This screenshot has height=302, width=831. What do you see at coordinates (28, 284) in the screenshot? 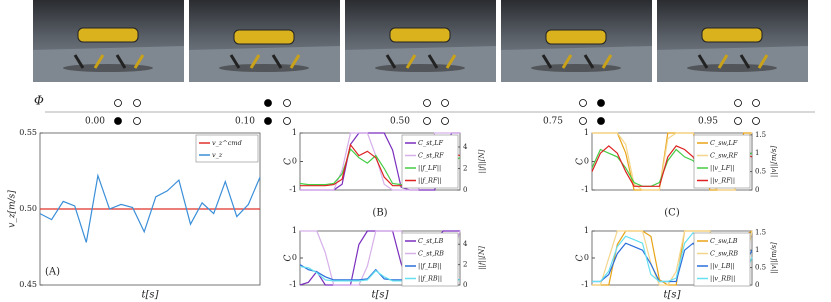
I see `y-tick-label: 0.45` at bounding box center [28, 284].